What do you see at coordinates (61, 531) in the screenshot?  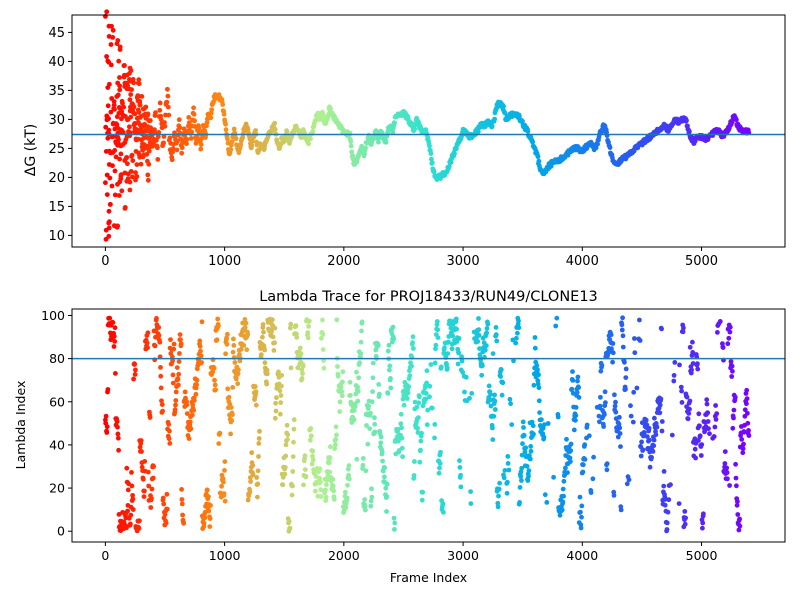 I see `y-tick-label: 0` at bounding box center [61, 531].